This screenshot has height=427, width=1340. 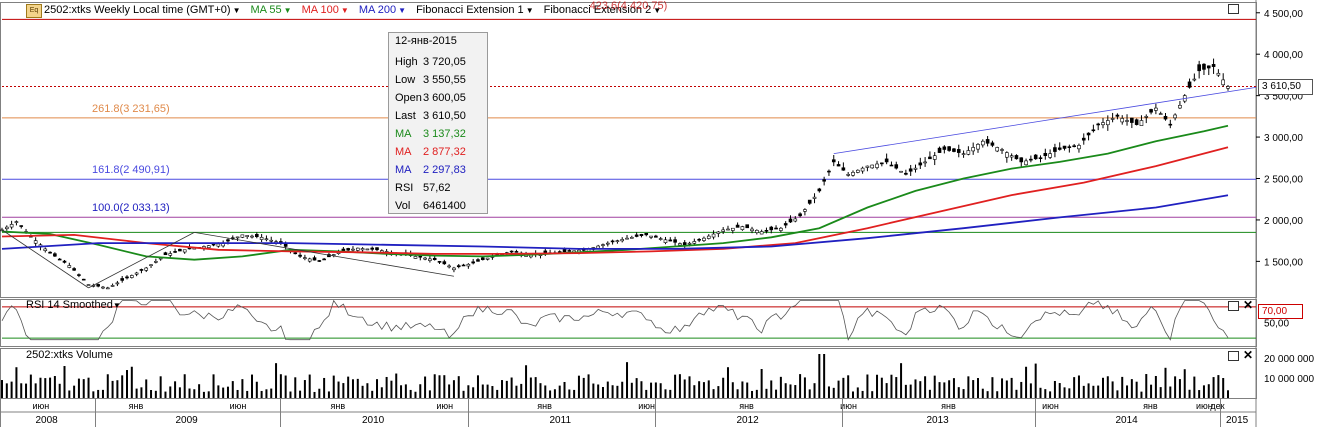 What do you see at coordinates (1248, 355) in the screenshot?
I see `volume-close-icon: ✕` at bounding box center [1248, 355].